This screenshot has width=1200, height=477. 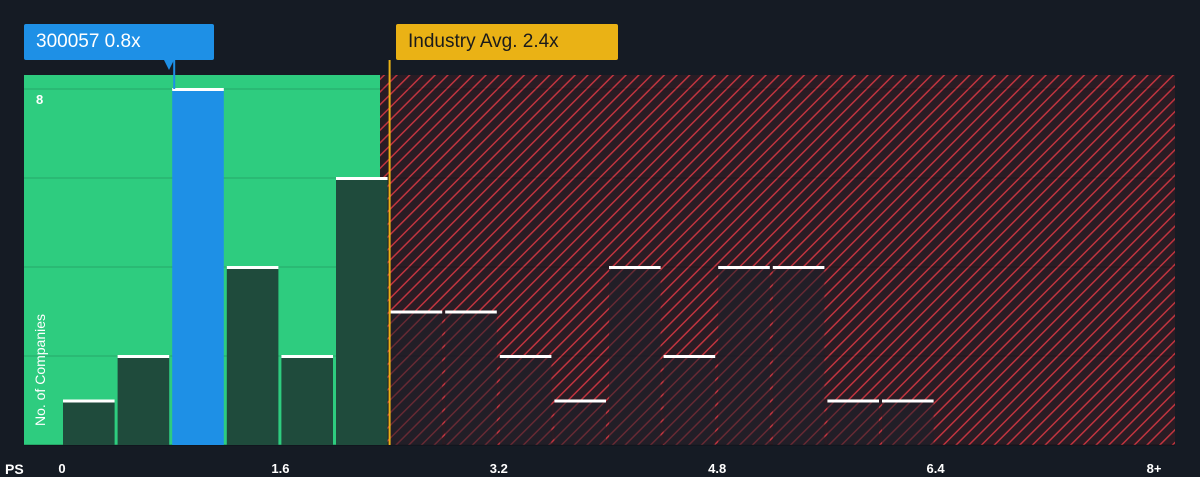 What do you see at coordinates (1154, 468) in the screenshot?
I see `x-tick-label: 8+` at bounding box center [1154, 468].